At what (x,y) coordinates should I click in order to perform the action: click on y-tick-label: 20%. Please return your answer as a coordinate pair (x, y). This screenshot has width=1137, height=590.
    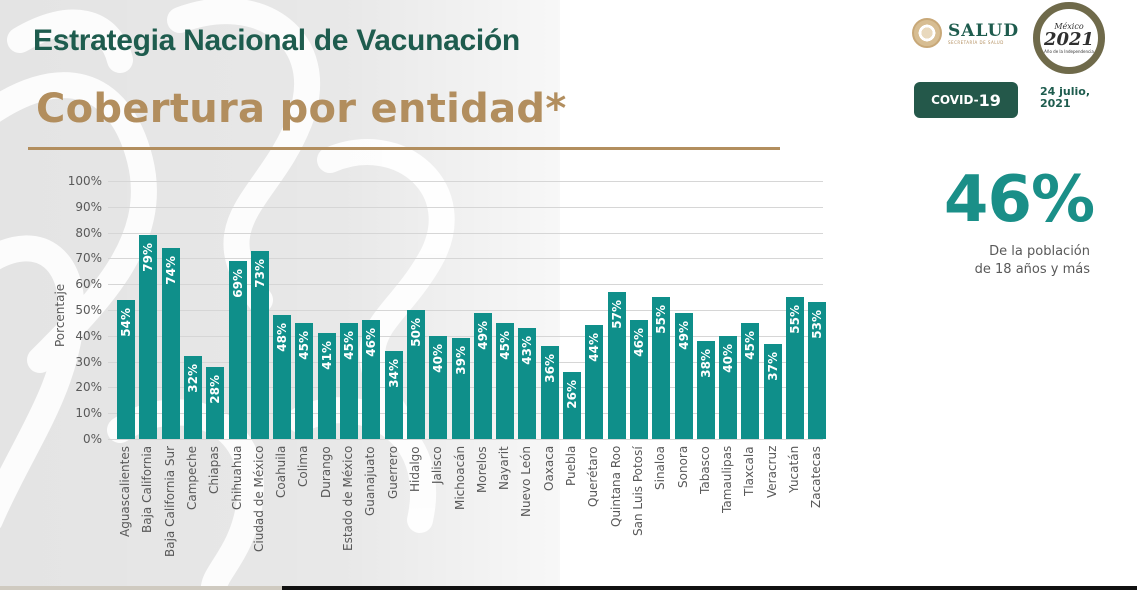
    Looking at the image, I should click on (88, 387).